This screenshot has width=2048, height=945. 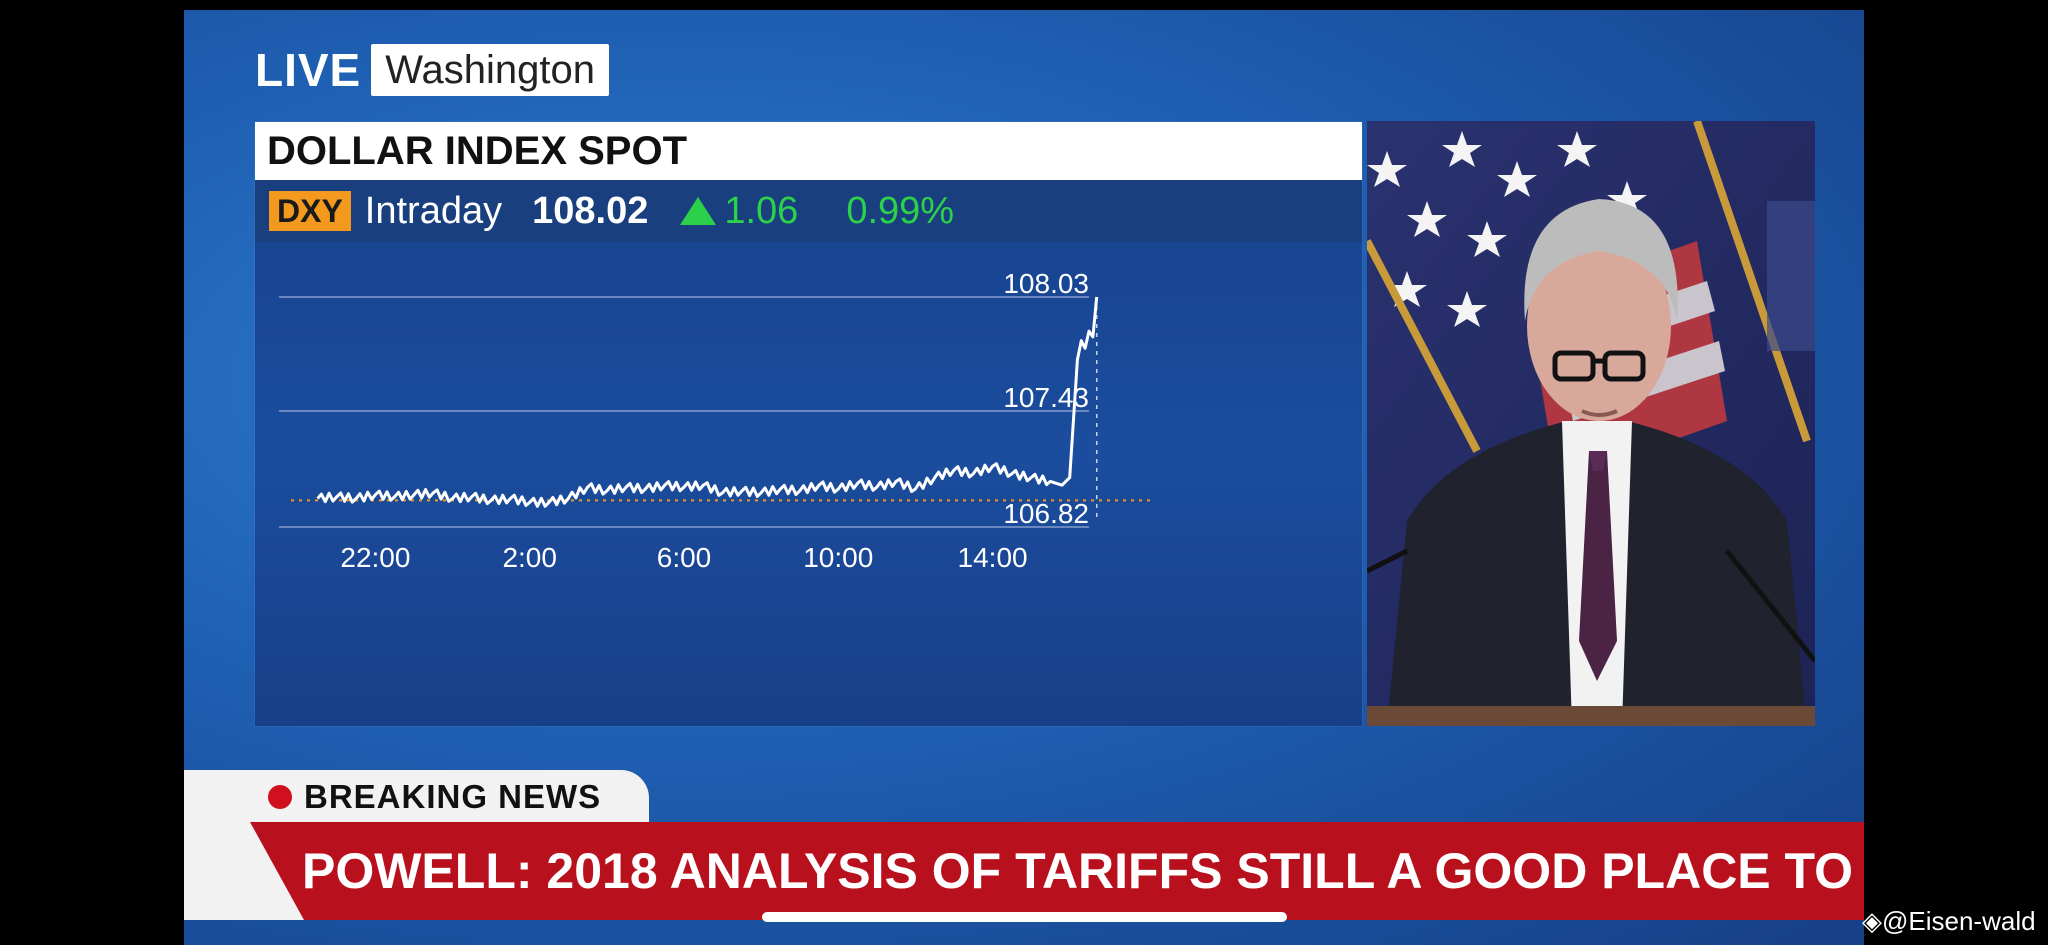 What do you see at coordinates (1872, 921) in the screenshot?
I see `watermark-logo-icon: ◈` at bounding box center [1872, 921].